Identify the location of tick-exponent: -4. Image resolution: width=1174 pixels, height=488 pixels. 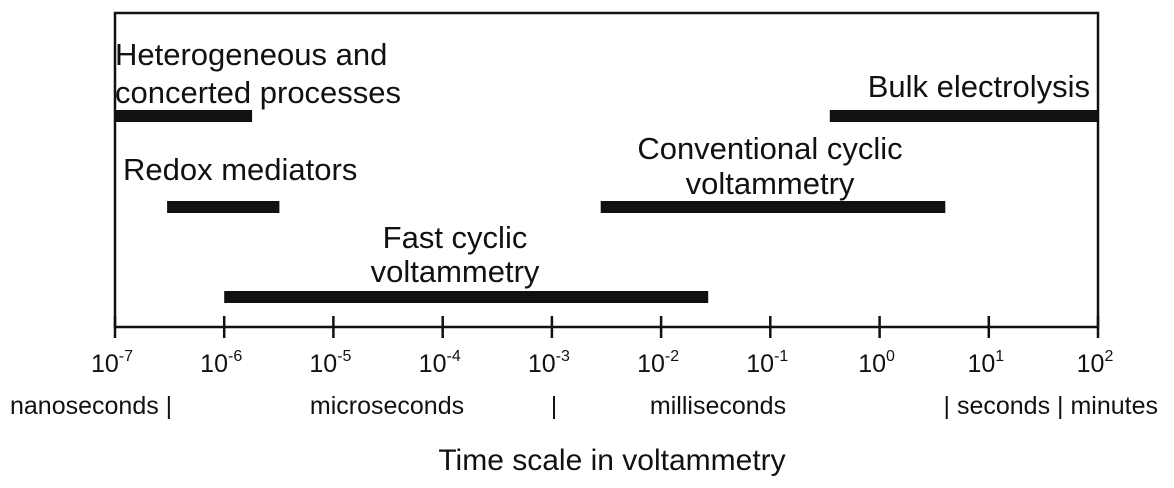
(453, 356).